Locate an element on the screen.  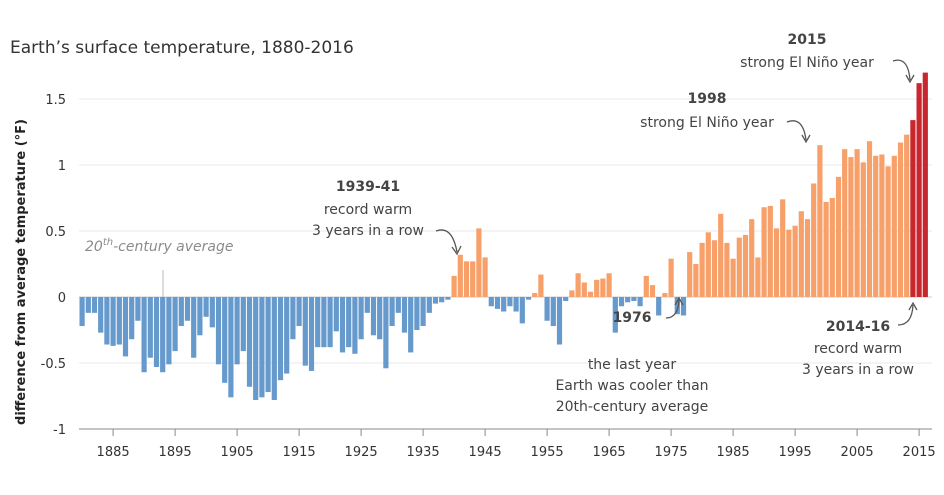
bar-1941 is located at coordinates (460, 275).